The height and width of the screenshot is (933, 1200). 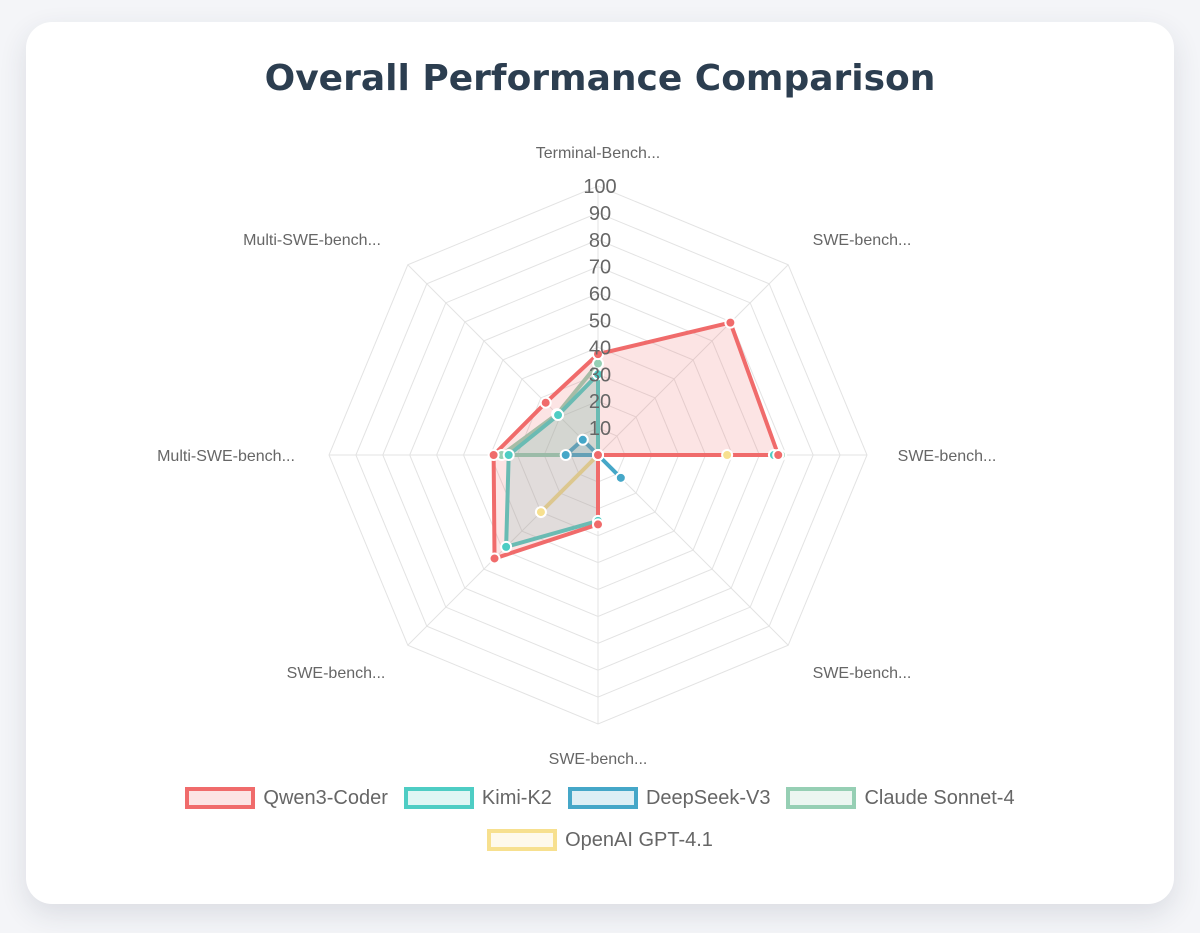 What do you see at coordinates (639, 839) in the screenshot?
I see `legend-label-openai-gpt-4-1: OpenAI GPT-4.1` at bounding box center [639, 839].